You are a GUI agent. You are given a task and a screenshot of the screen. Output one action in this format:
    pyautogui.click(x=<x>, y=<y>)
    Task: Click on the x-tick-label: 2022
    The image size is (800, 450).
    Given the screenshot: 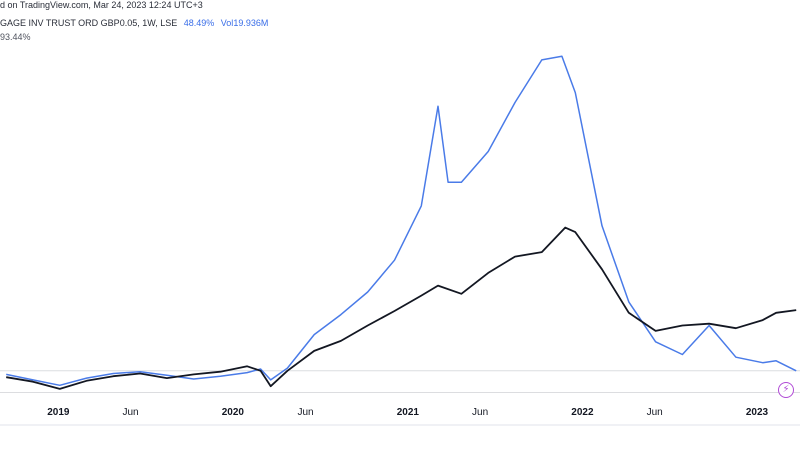 What is the action you would take?
    pyautogui.click(x=582, y=412)
    